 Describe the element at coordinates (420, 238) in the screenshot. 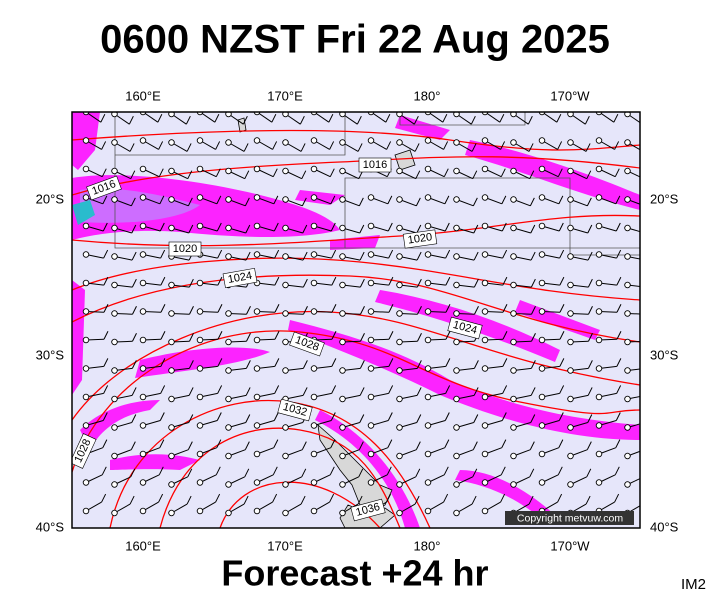

I see `isobar-label: 1020` at that location.